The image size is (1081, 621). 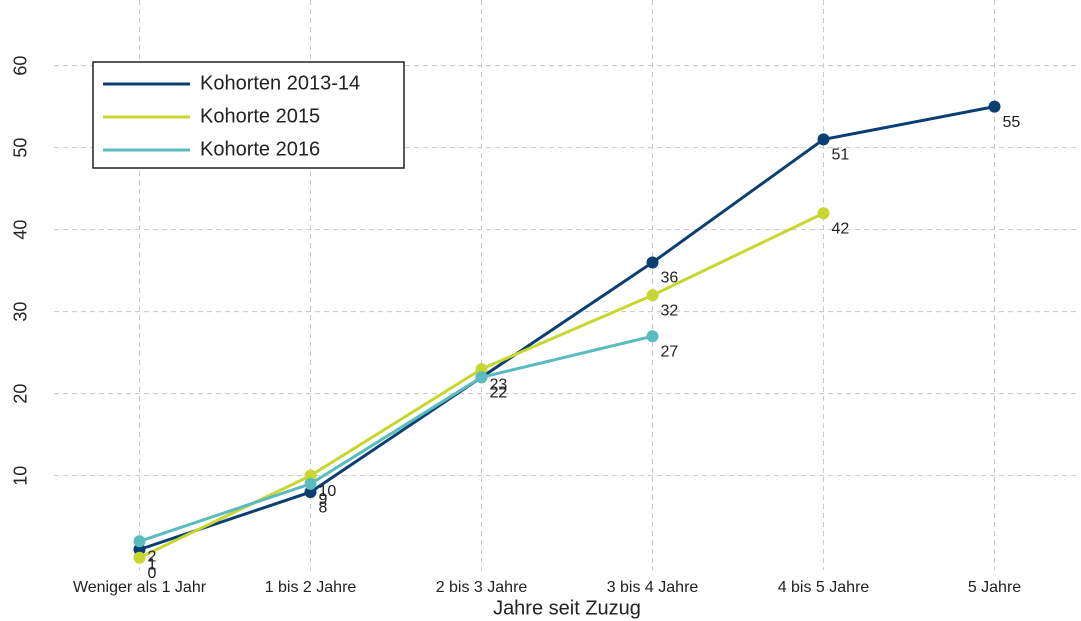 I want to click on legend-label: Kohorten 2013-14, so click(x=280, y=83).